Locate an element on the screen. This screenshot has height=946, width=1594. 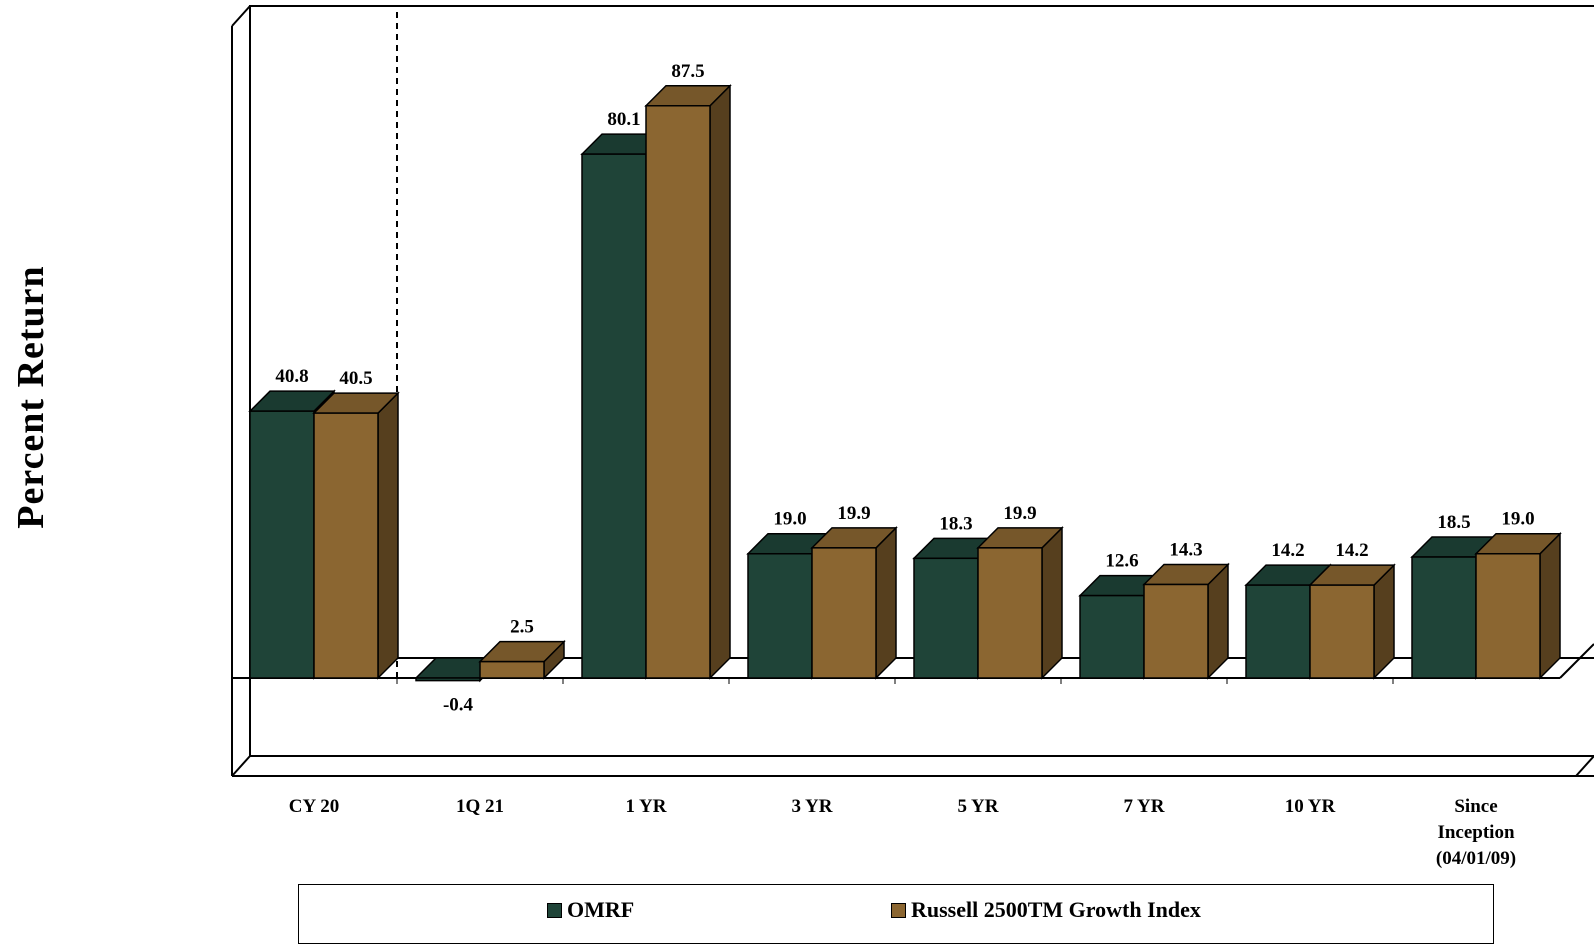
category-label: 1 YR is located at coordinates (646, 806).